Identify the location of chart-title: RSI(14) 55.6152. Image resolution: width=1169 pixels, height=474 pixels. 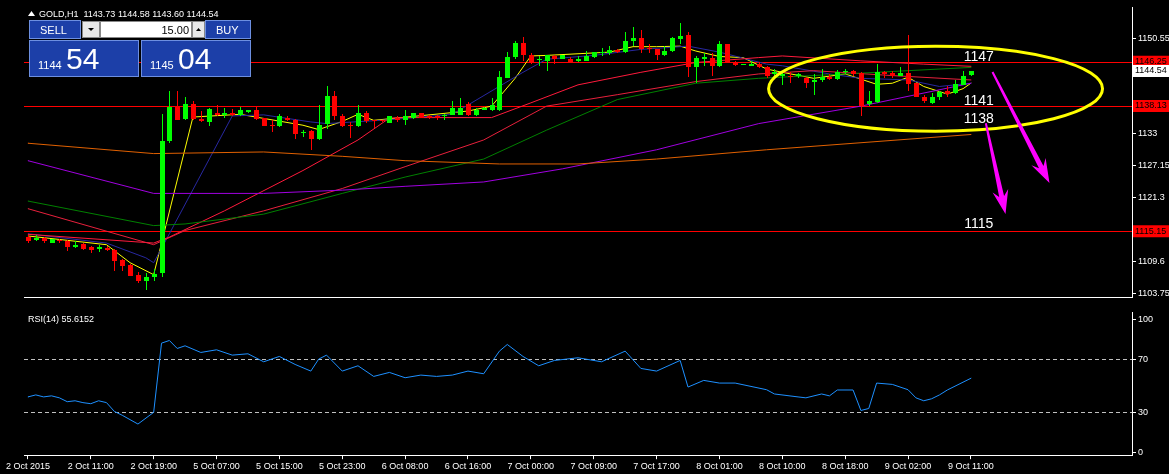
(61, 319).